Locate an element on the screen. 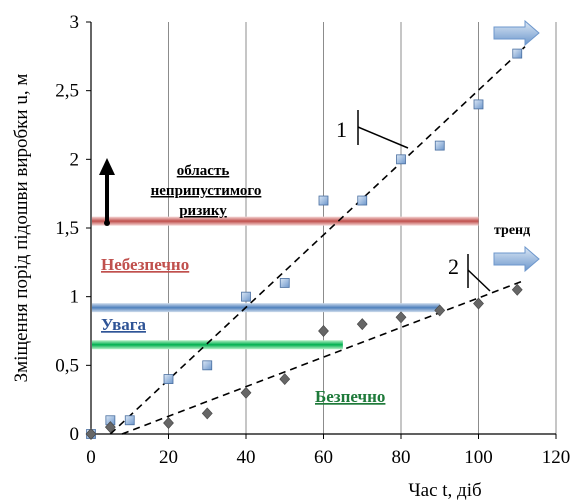  unacceptable-risk-arrowhead is located at coordinates (107, 166).